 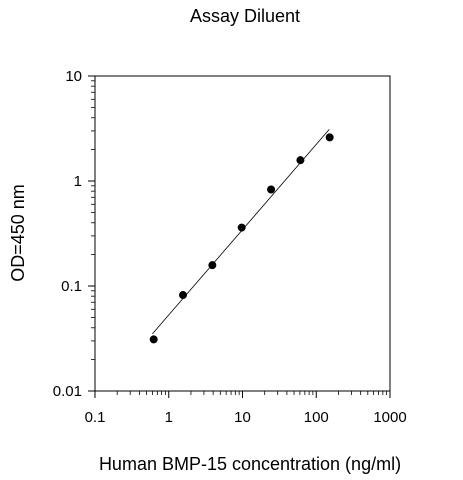 I want to click on y-tick-label: 0.1, so click(x=71, y=286).